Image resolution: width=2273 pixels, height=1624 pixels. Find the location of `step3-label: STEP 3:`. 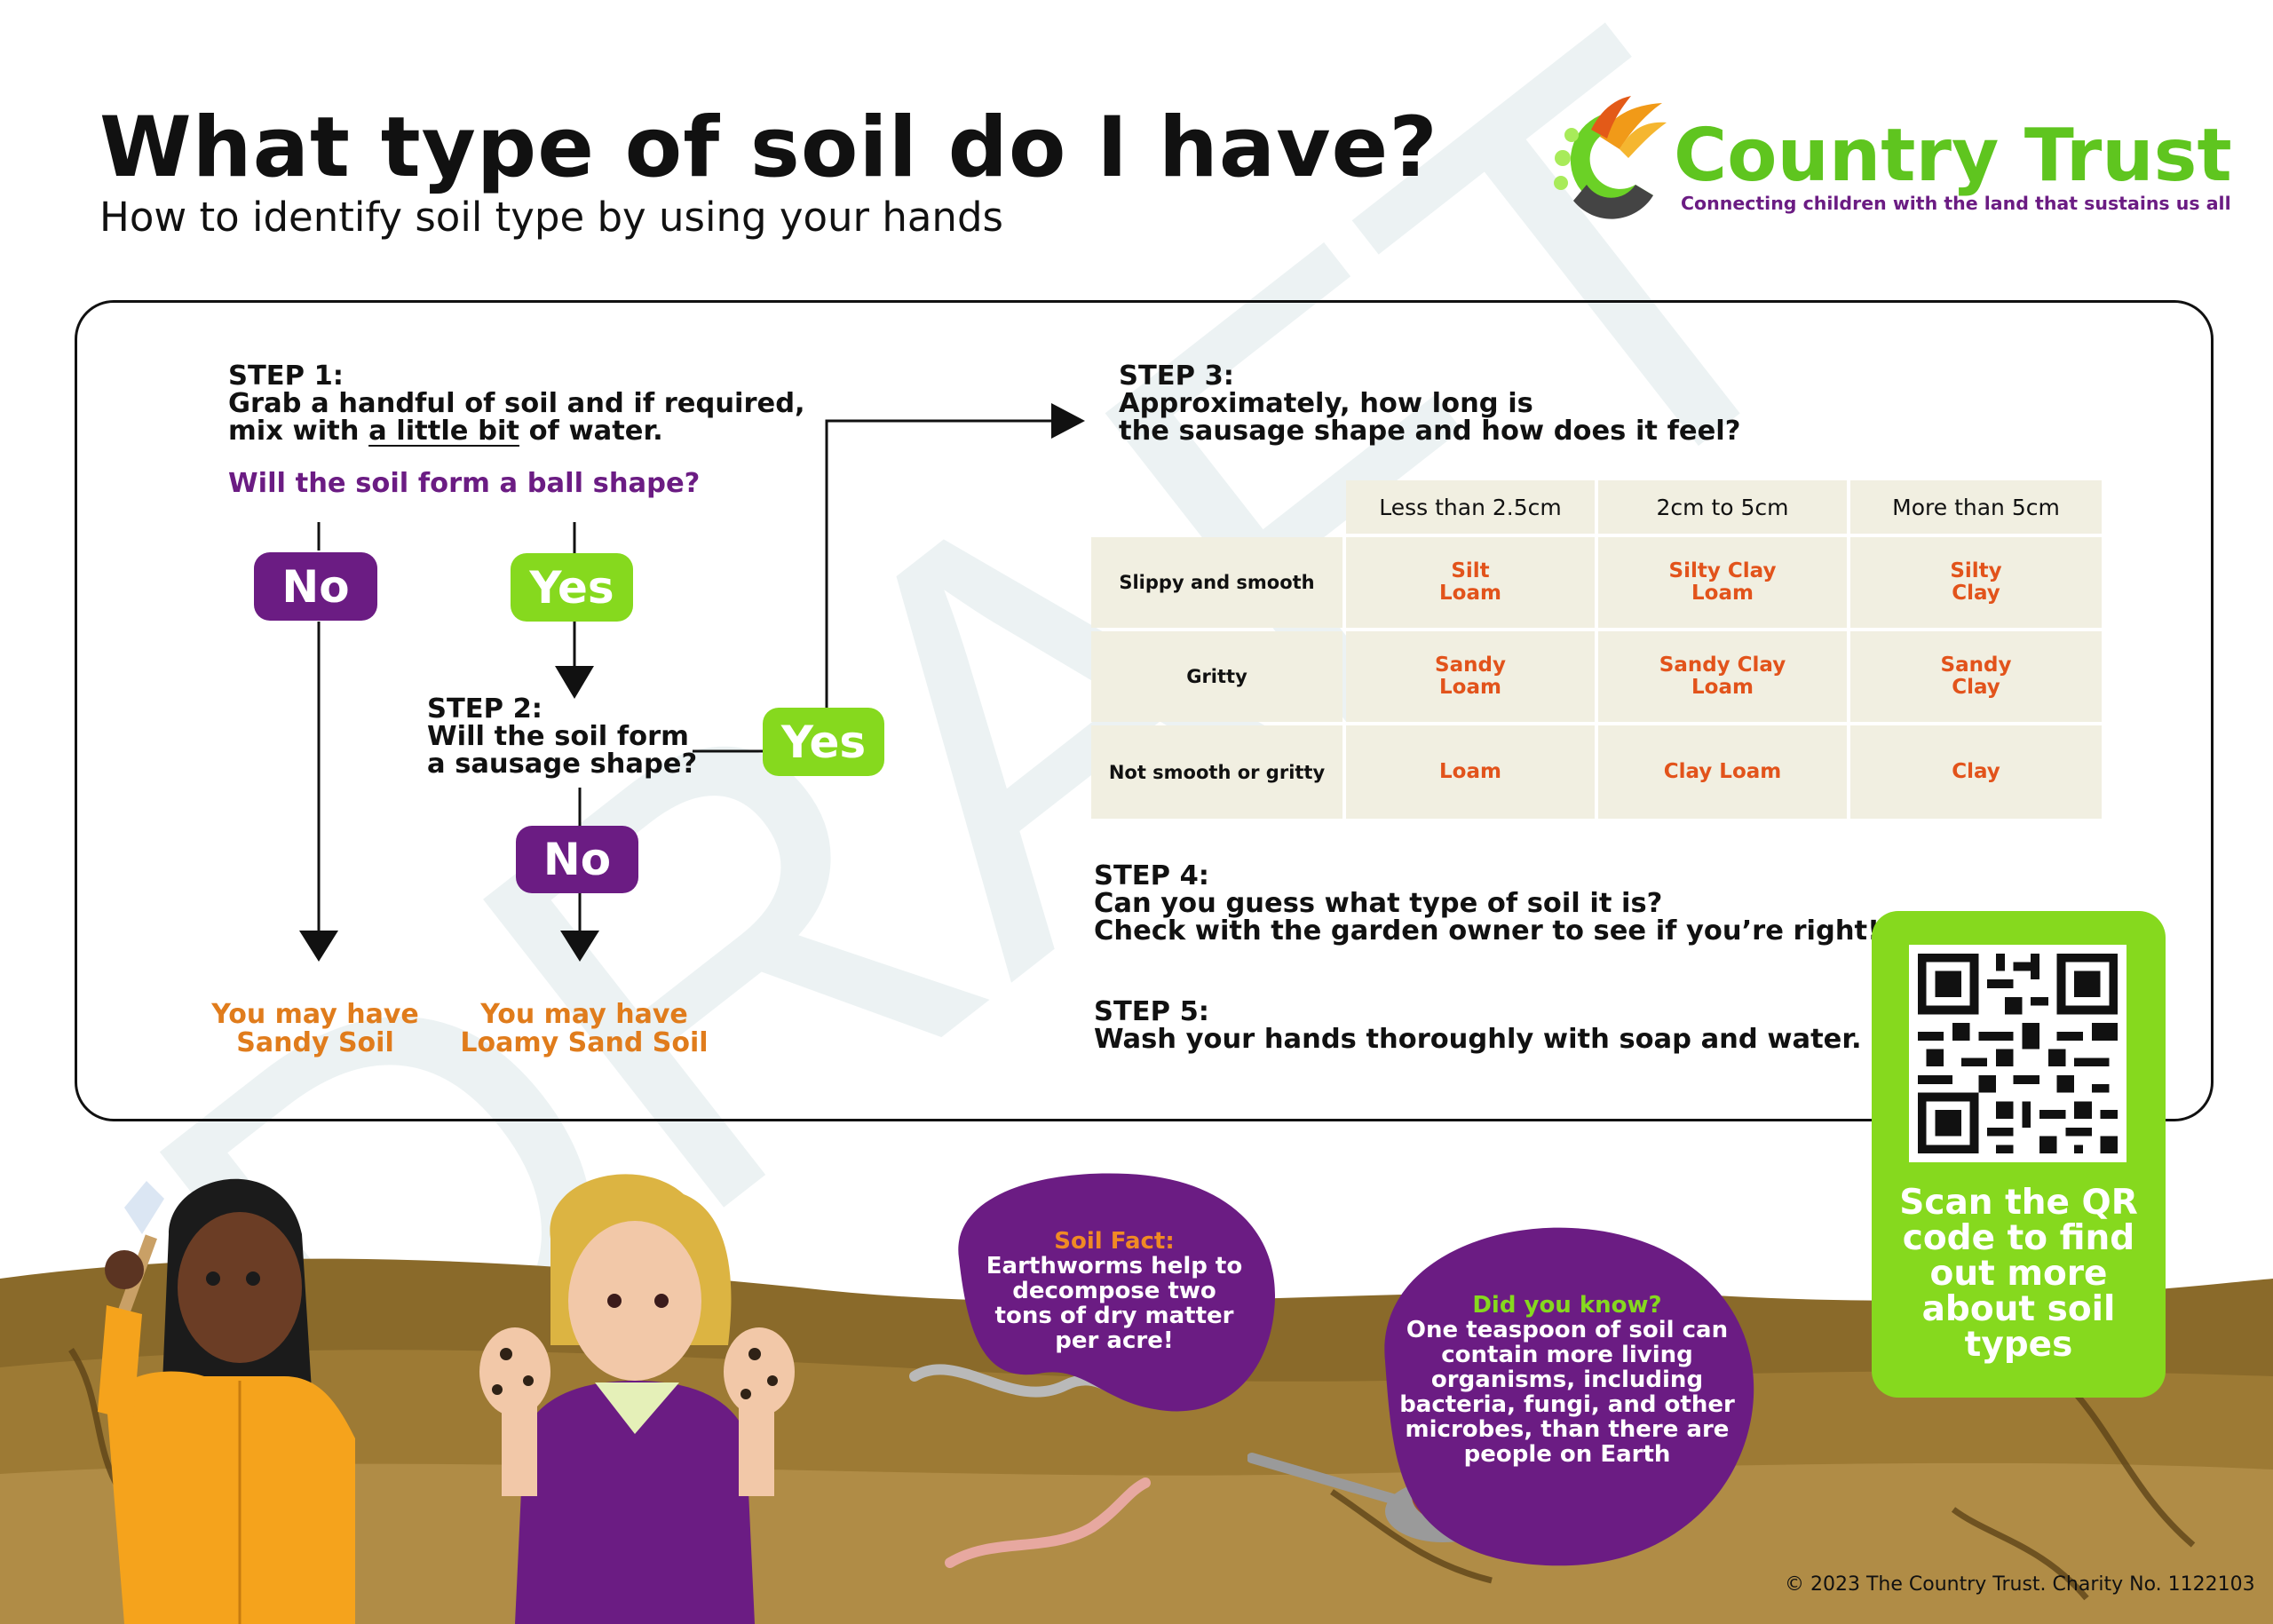

step3-label: STEP 3: is located at coordinates (1177, 376).